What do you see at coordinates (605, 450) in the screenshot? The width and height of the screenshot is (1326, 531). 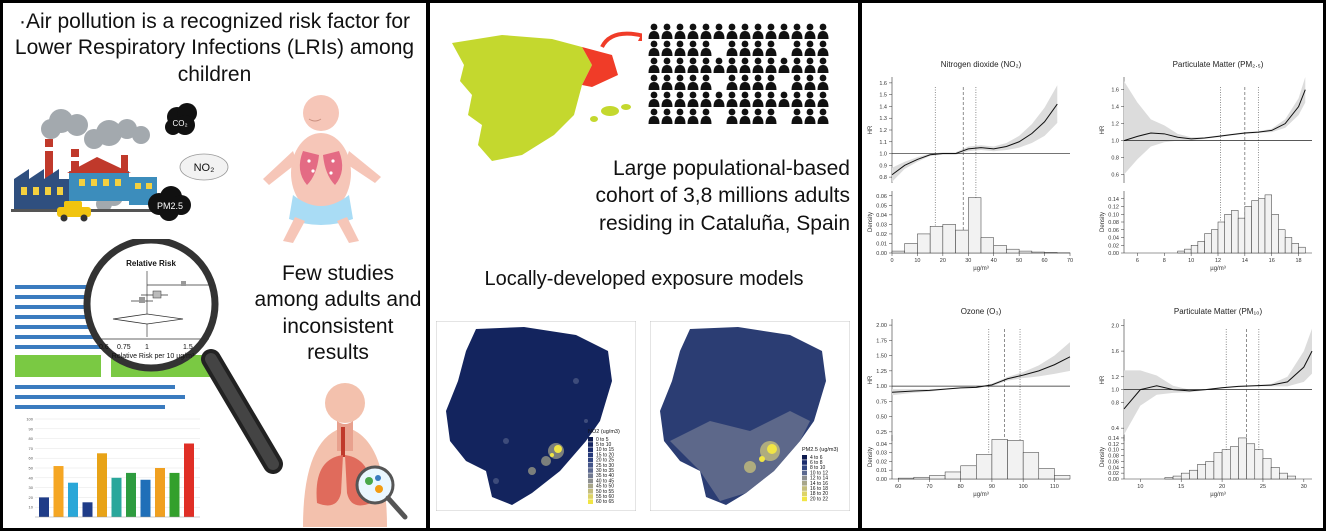 I see `legend-label: 10 to 15` at bounding box center [605, 450].